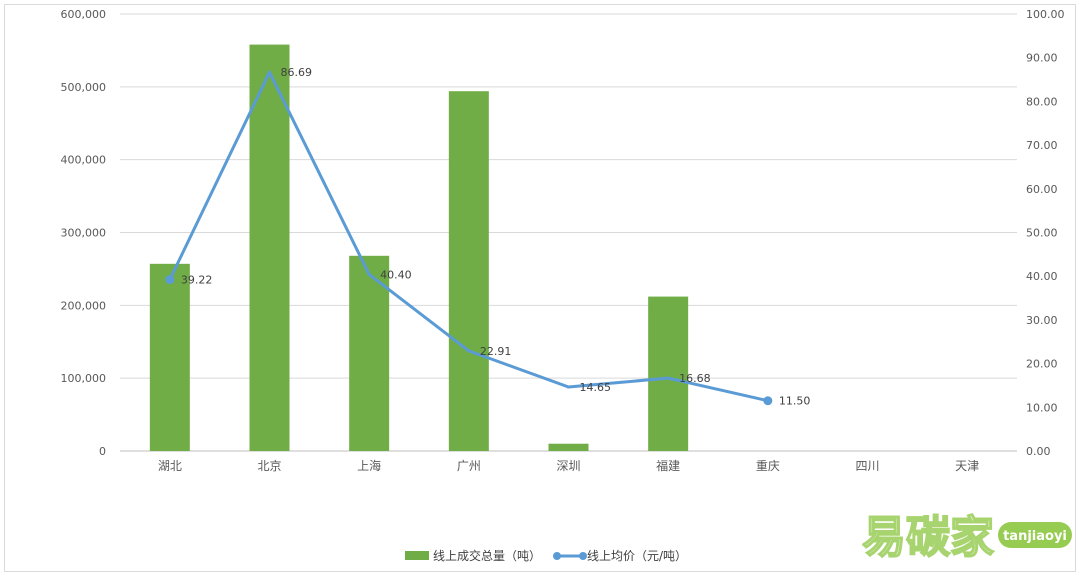 The image size is (1080, 576). What do you see at coordinates (668, 465) in the screenshot?
I see `category-label: 福建` at bounding box center [668, 465].